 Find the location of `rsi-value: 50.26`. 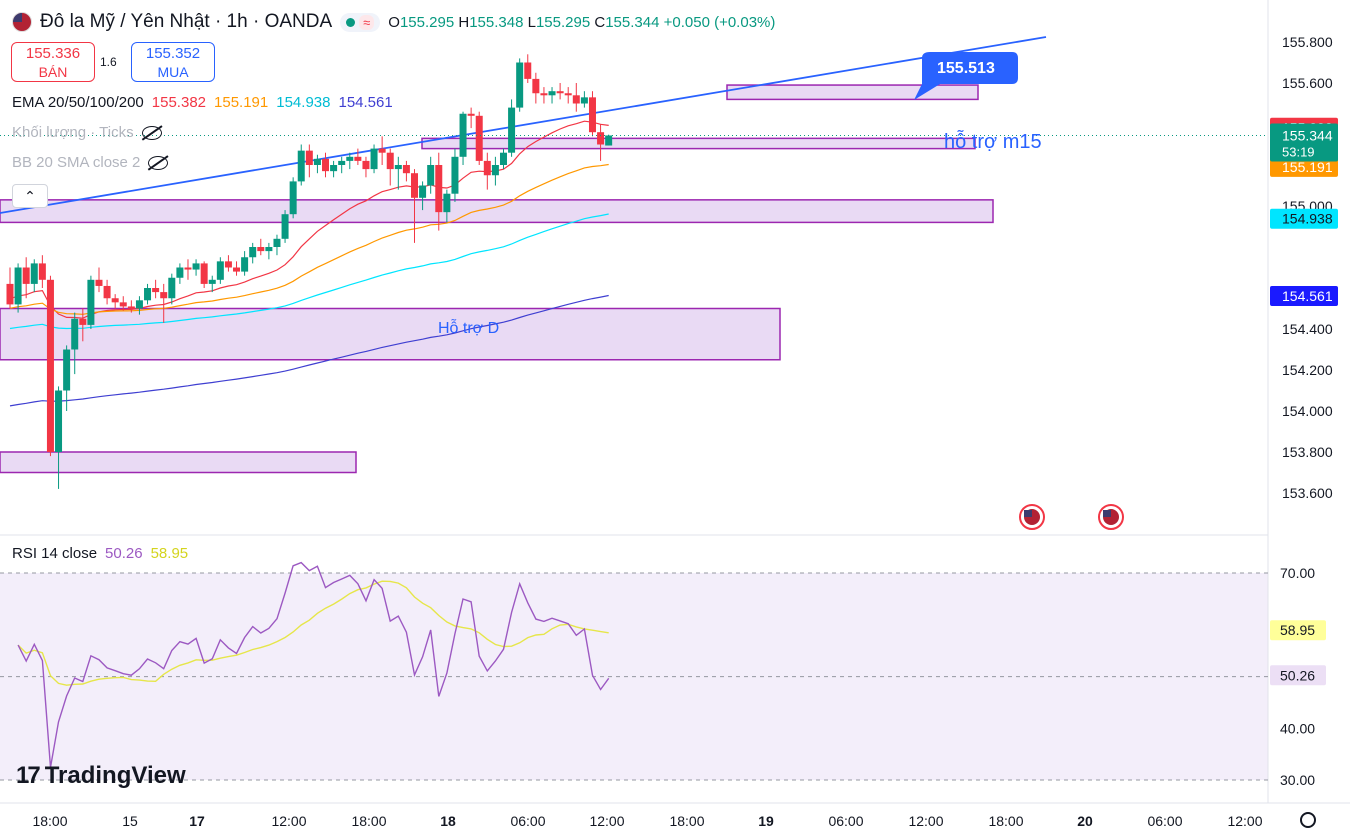

rsi-value: 50.26 is located at coordinates (124, 553).